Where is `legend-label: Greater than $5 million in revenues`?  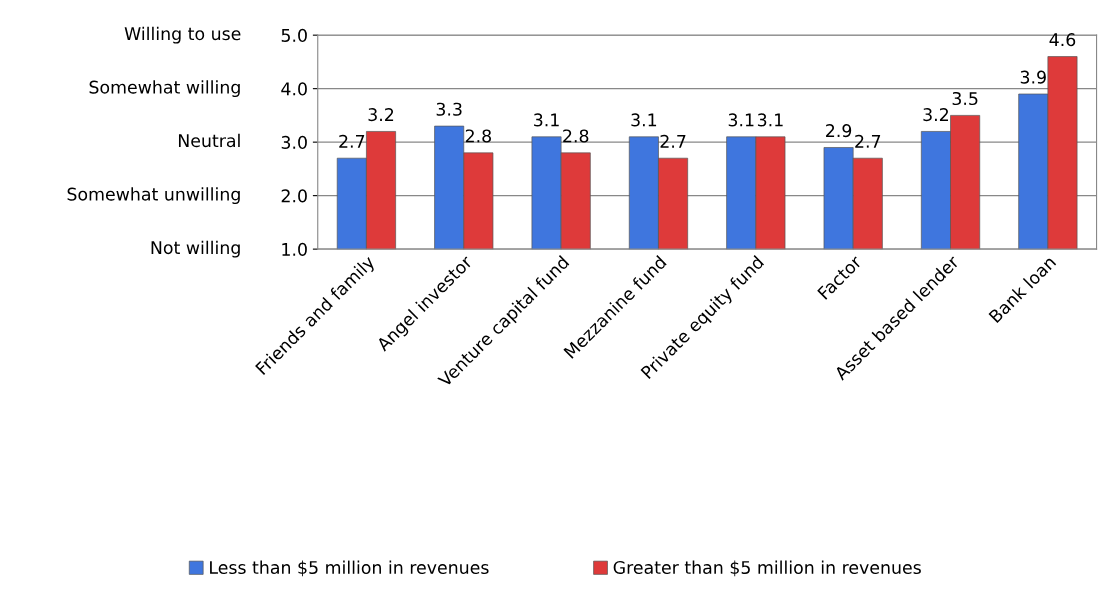 legend-label: Greater than $5 million in revenues is located at coordinates (767, 568).